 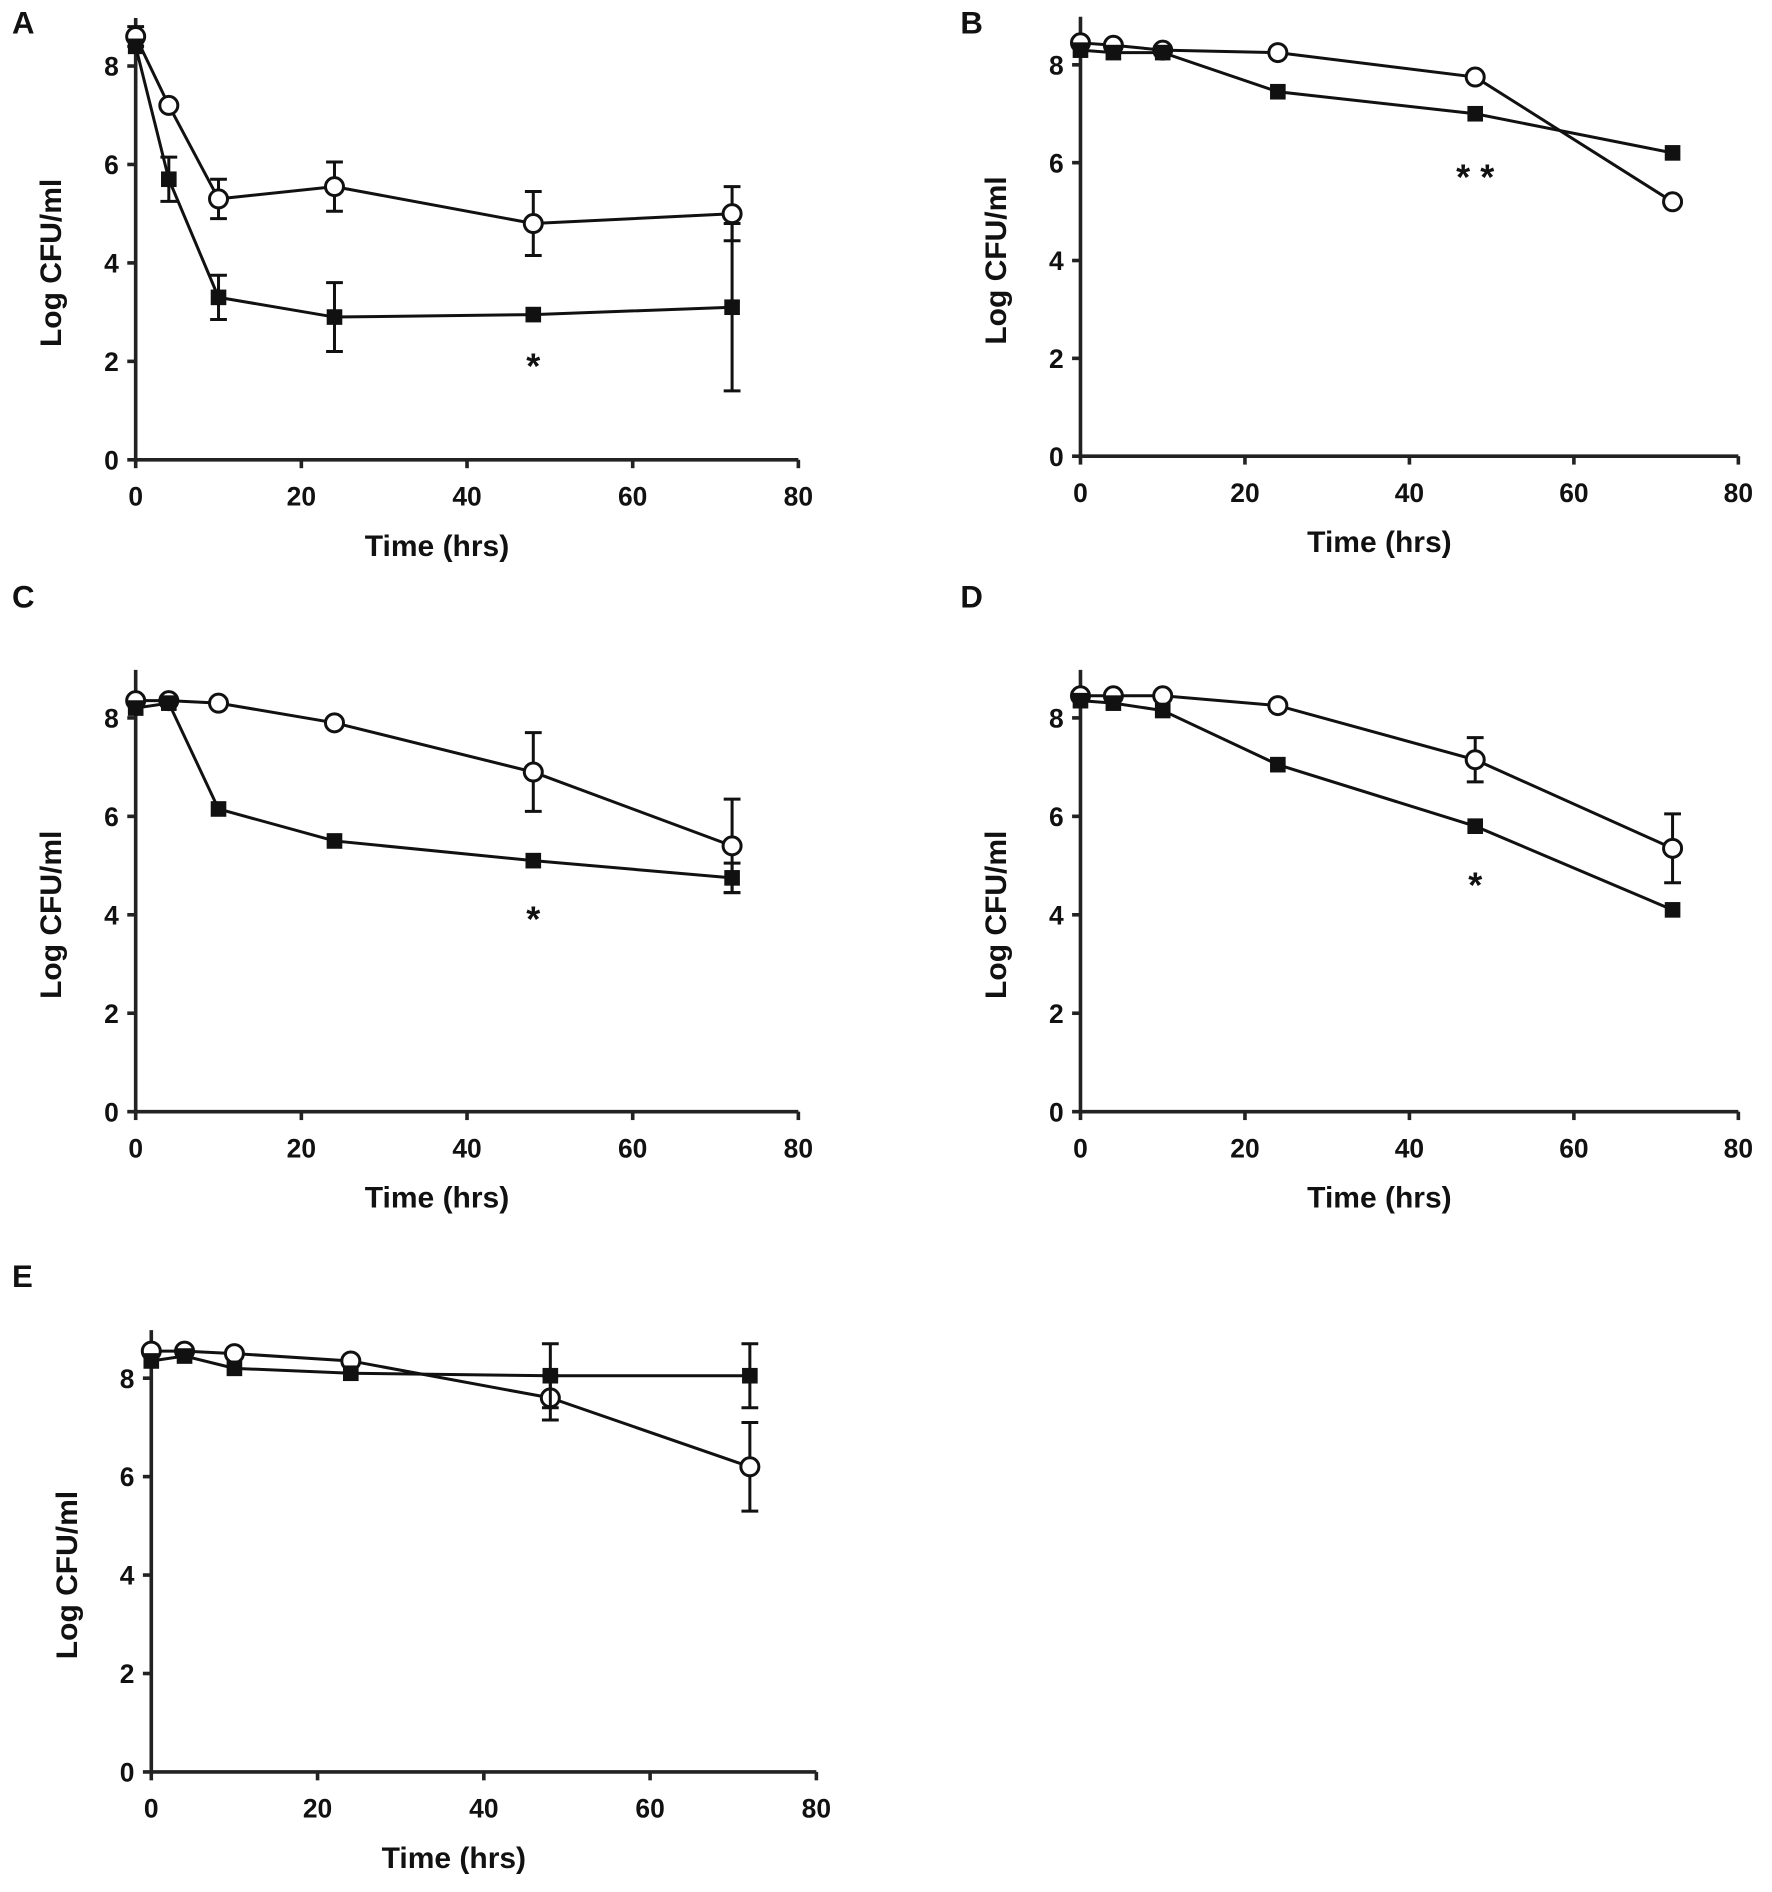 I want to click on panel-a: A 0 20 40 60 80 0 2 4 6 8 Time (hrs) Log CFU/ml *, so click(x=412, y=284).